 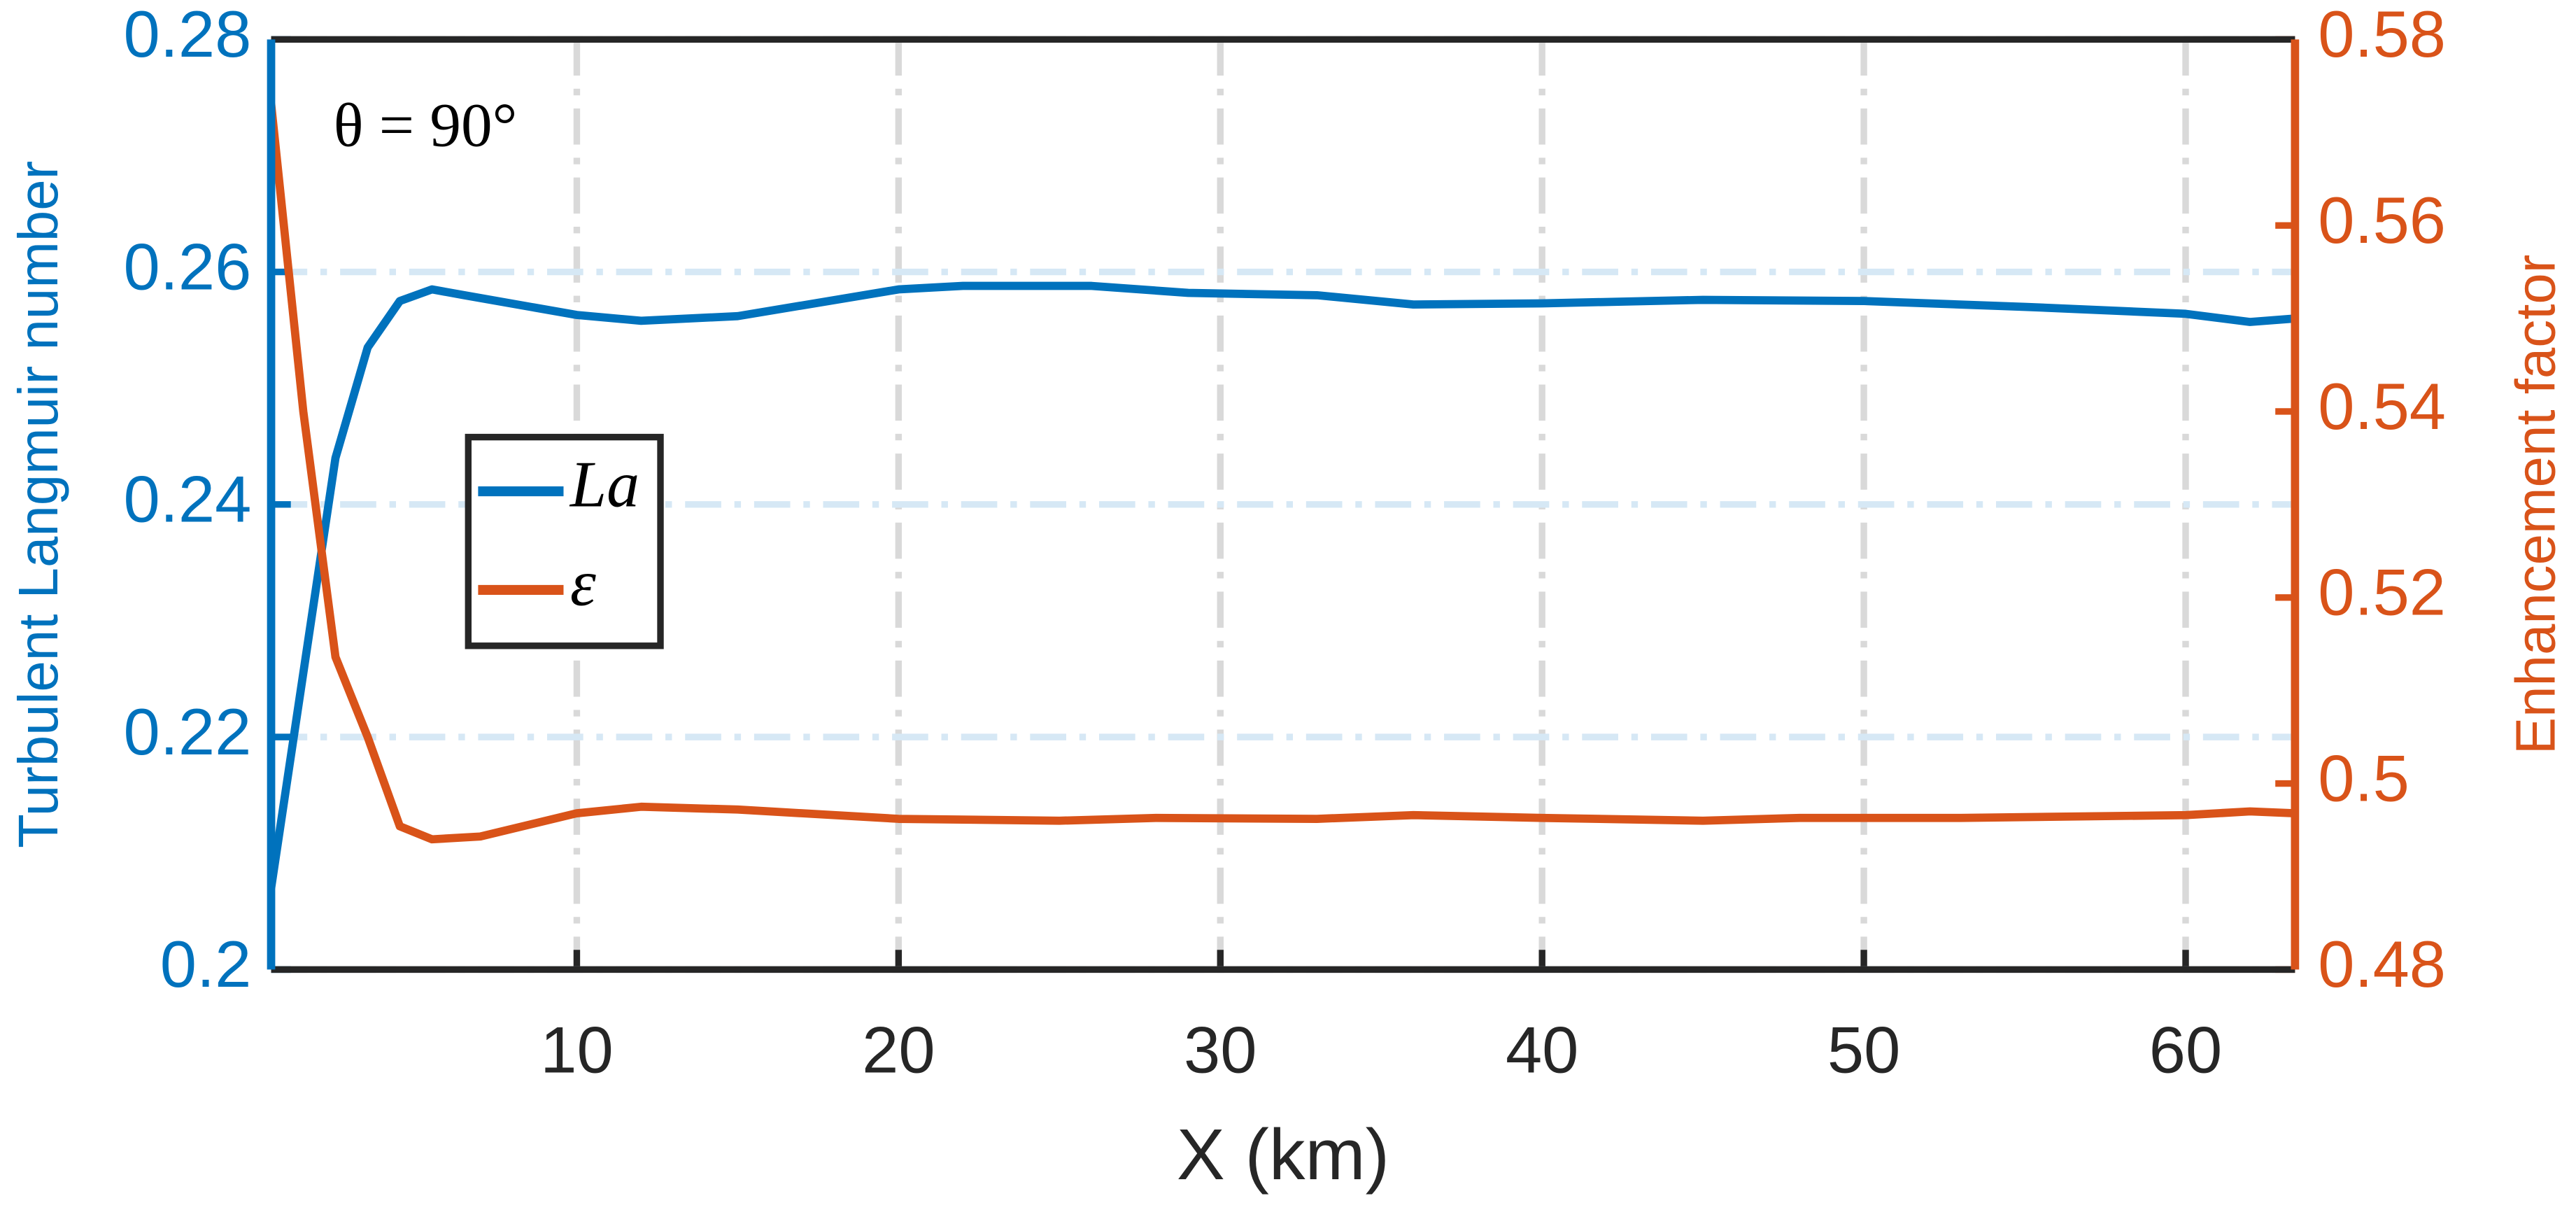 I want to click on y-tick-label: 0.2, so click(x=206, y=964).